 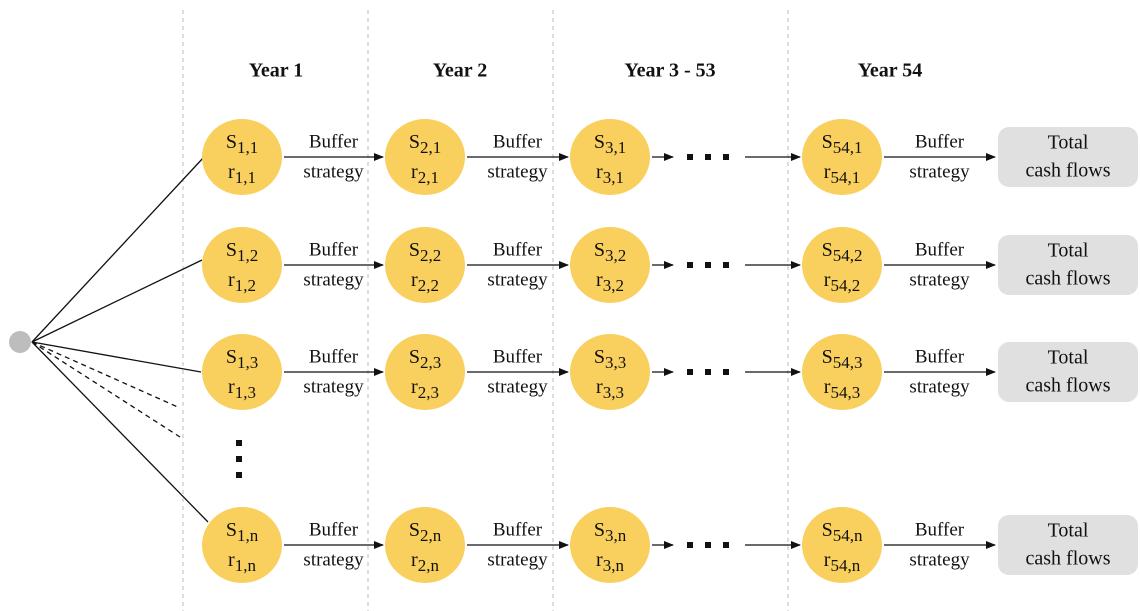 I want to click on node-label: r54,1, so click(x=842, y=174).